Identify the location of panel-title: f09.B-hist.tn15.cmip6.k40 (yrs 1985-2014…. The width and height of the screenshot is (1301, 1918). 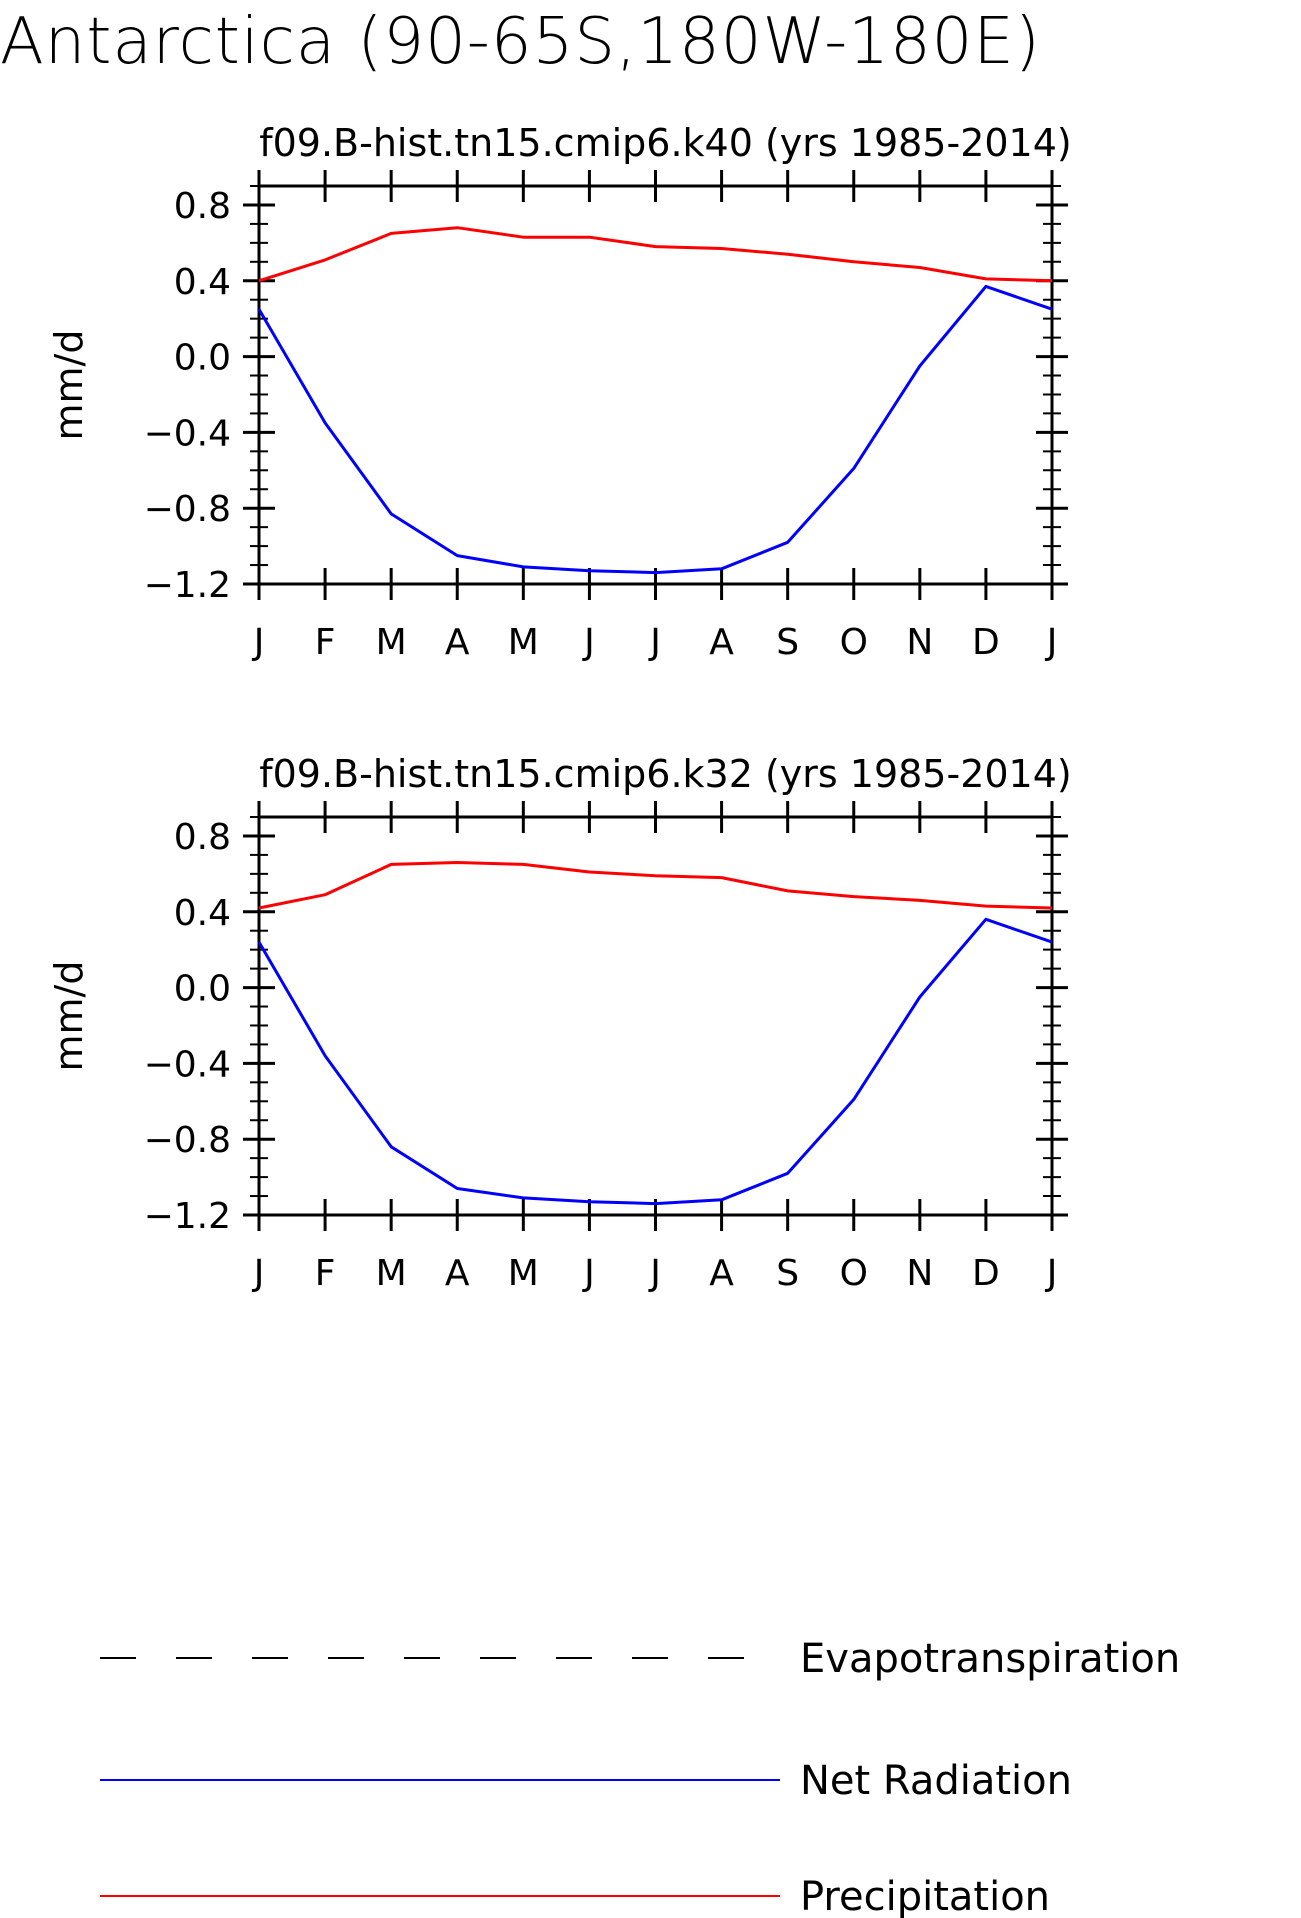
(665, 143).